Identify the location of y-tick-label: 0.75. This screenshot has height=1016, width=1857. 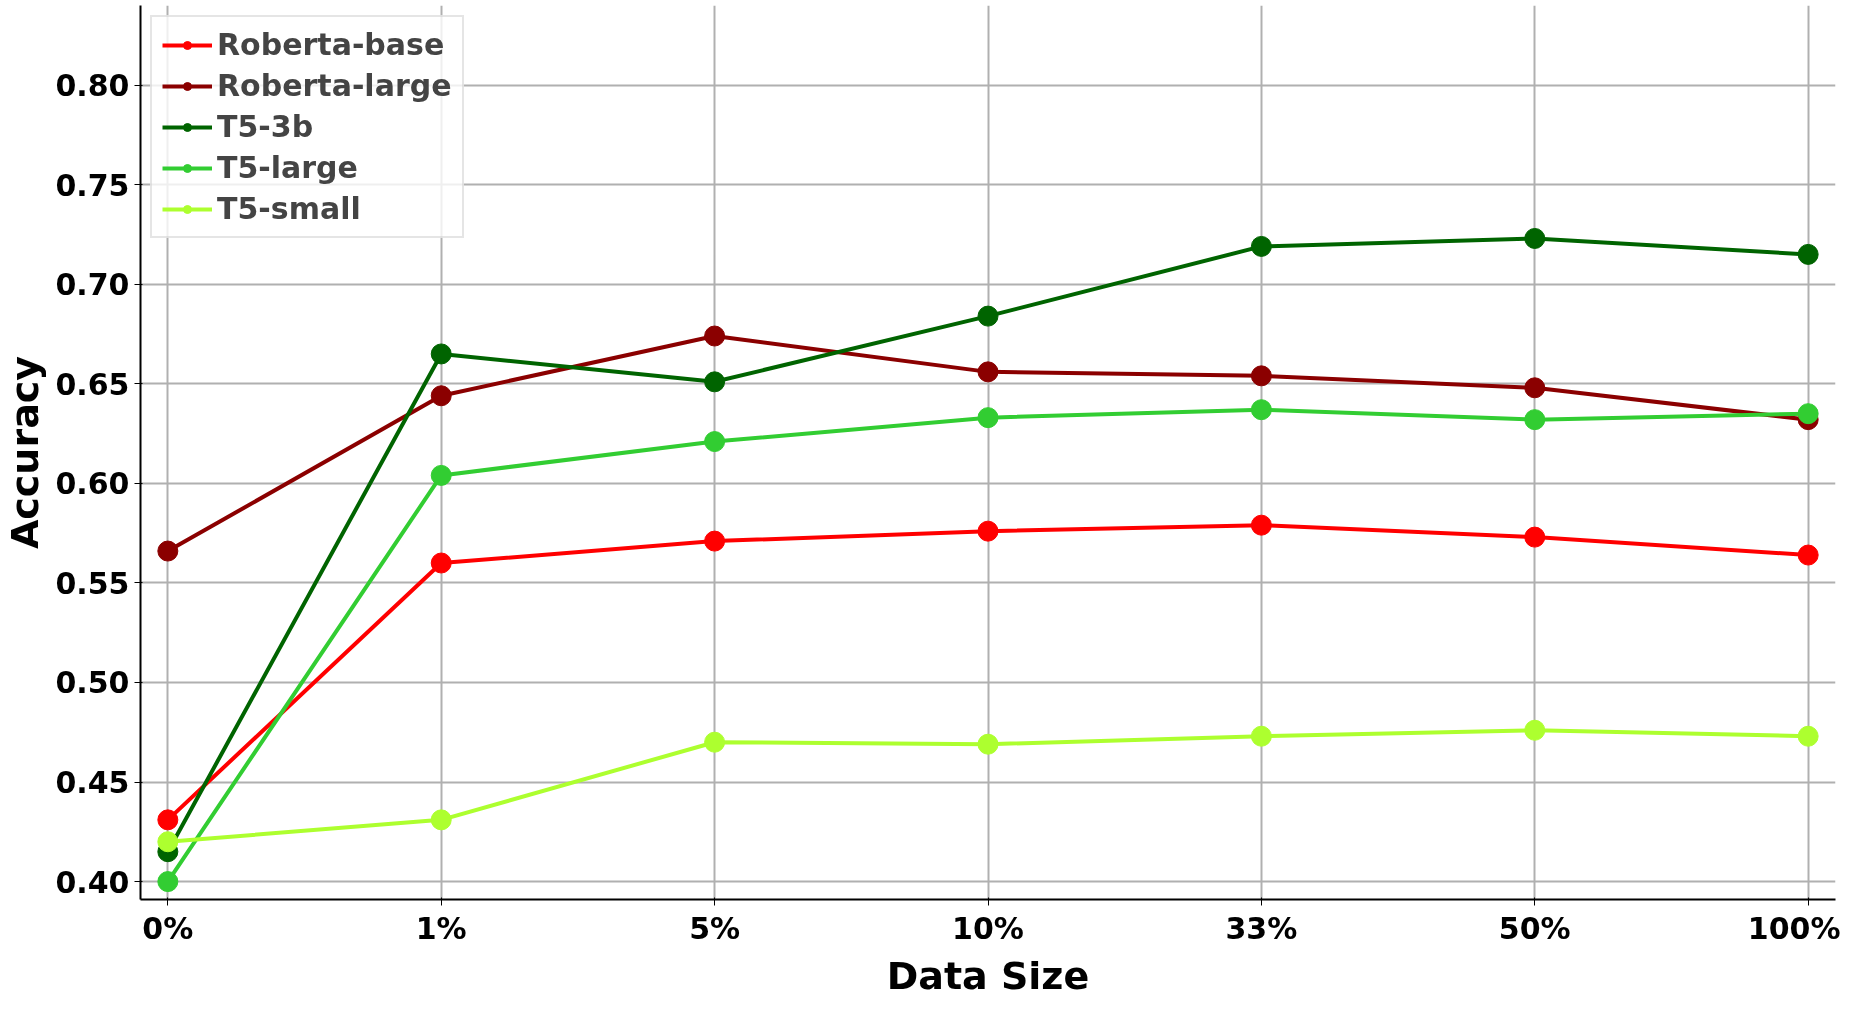
(92, 185).